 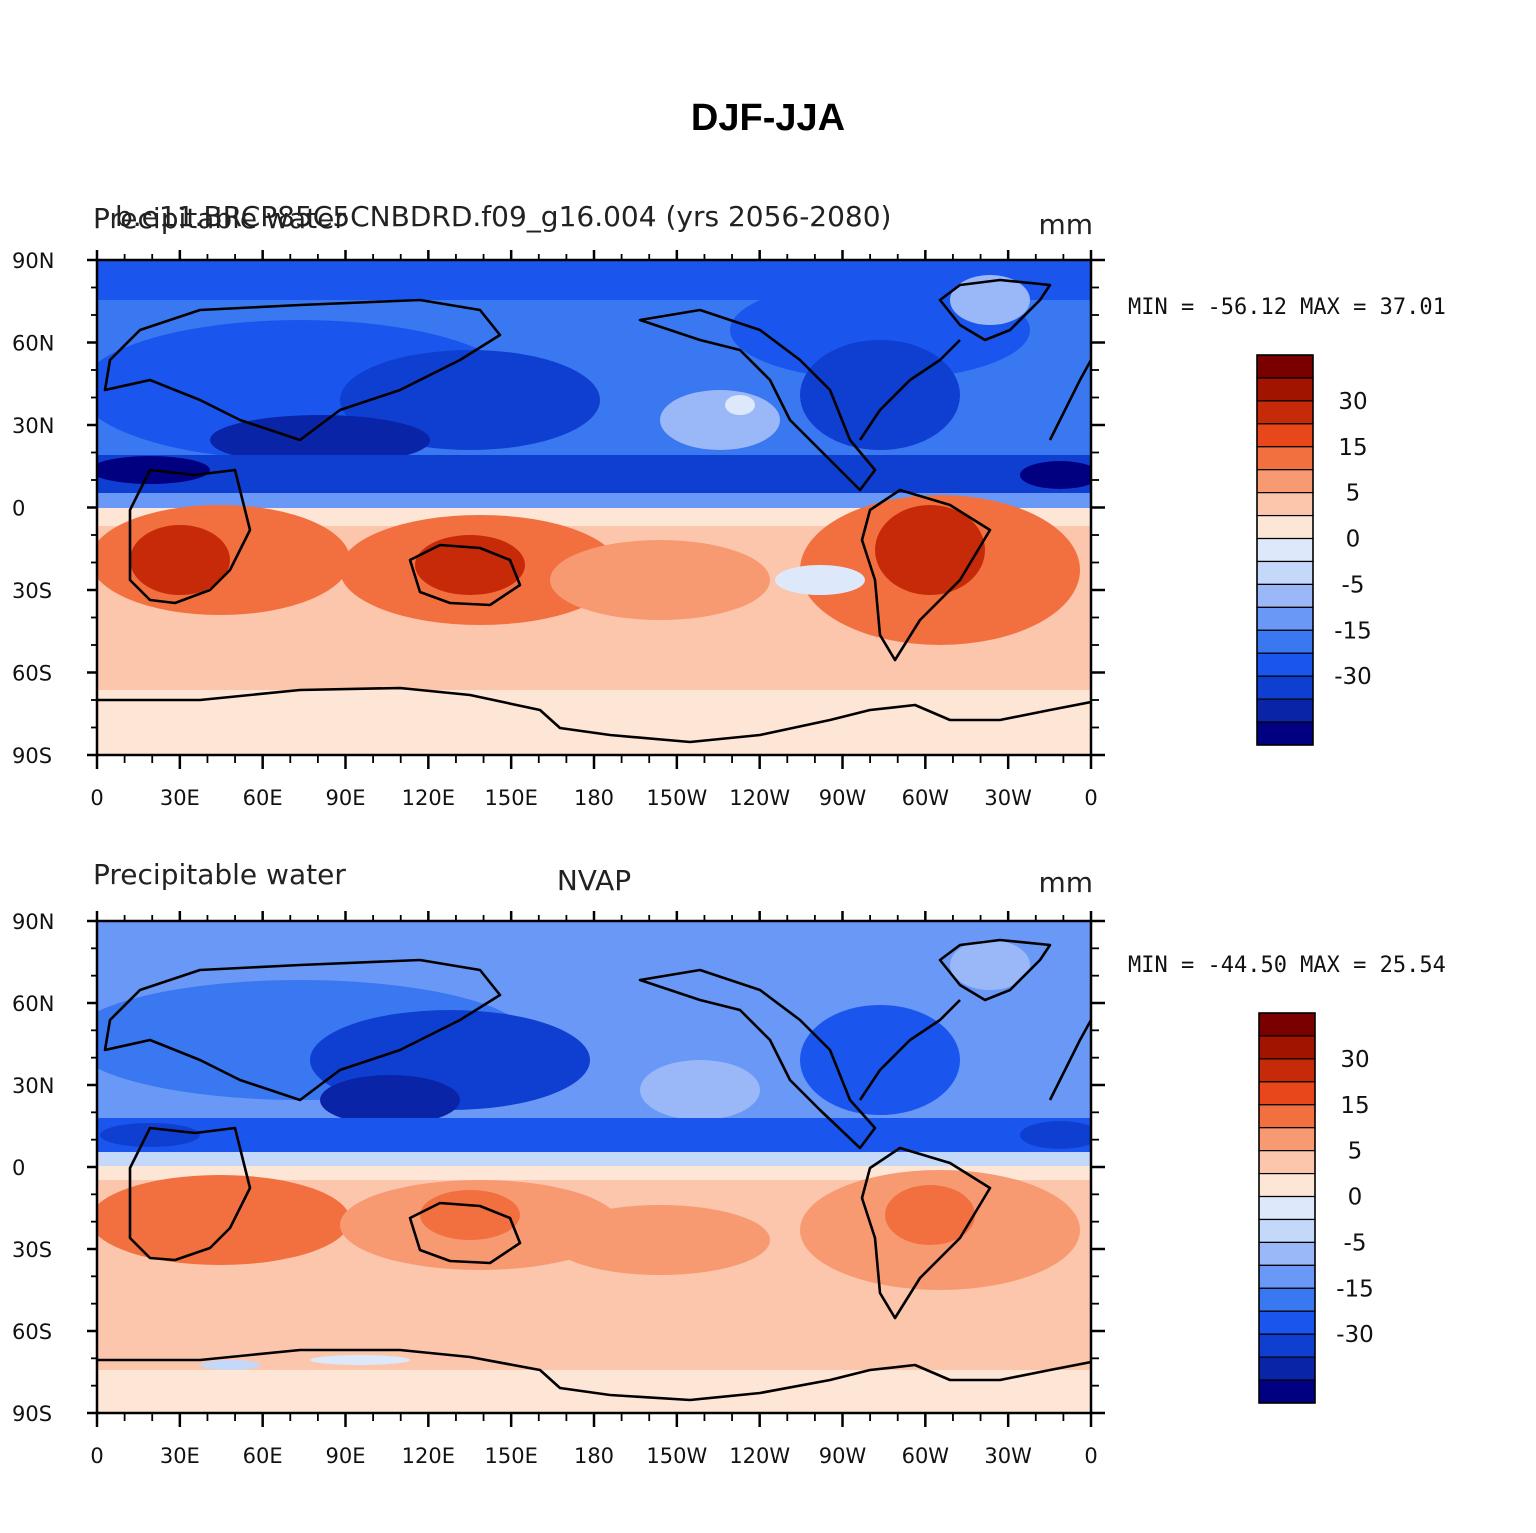 What do you see at coordinates (390, 1100) in the screenshot?
I see `south-asia-darkest` at bounding box center [390, 1100].